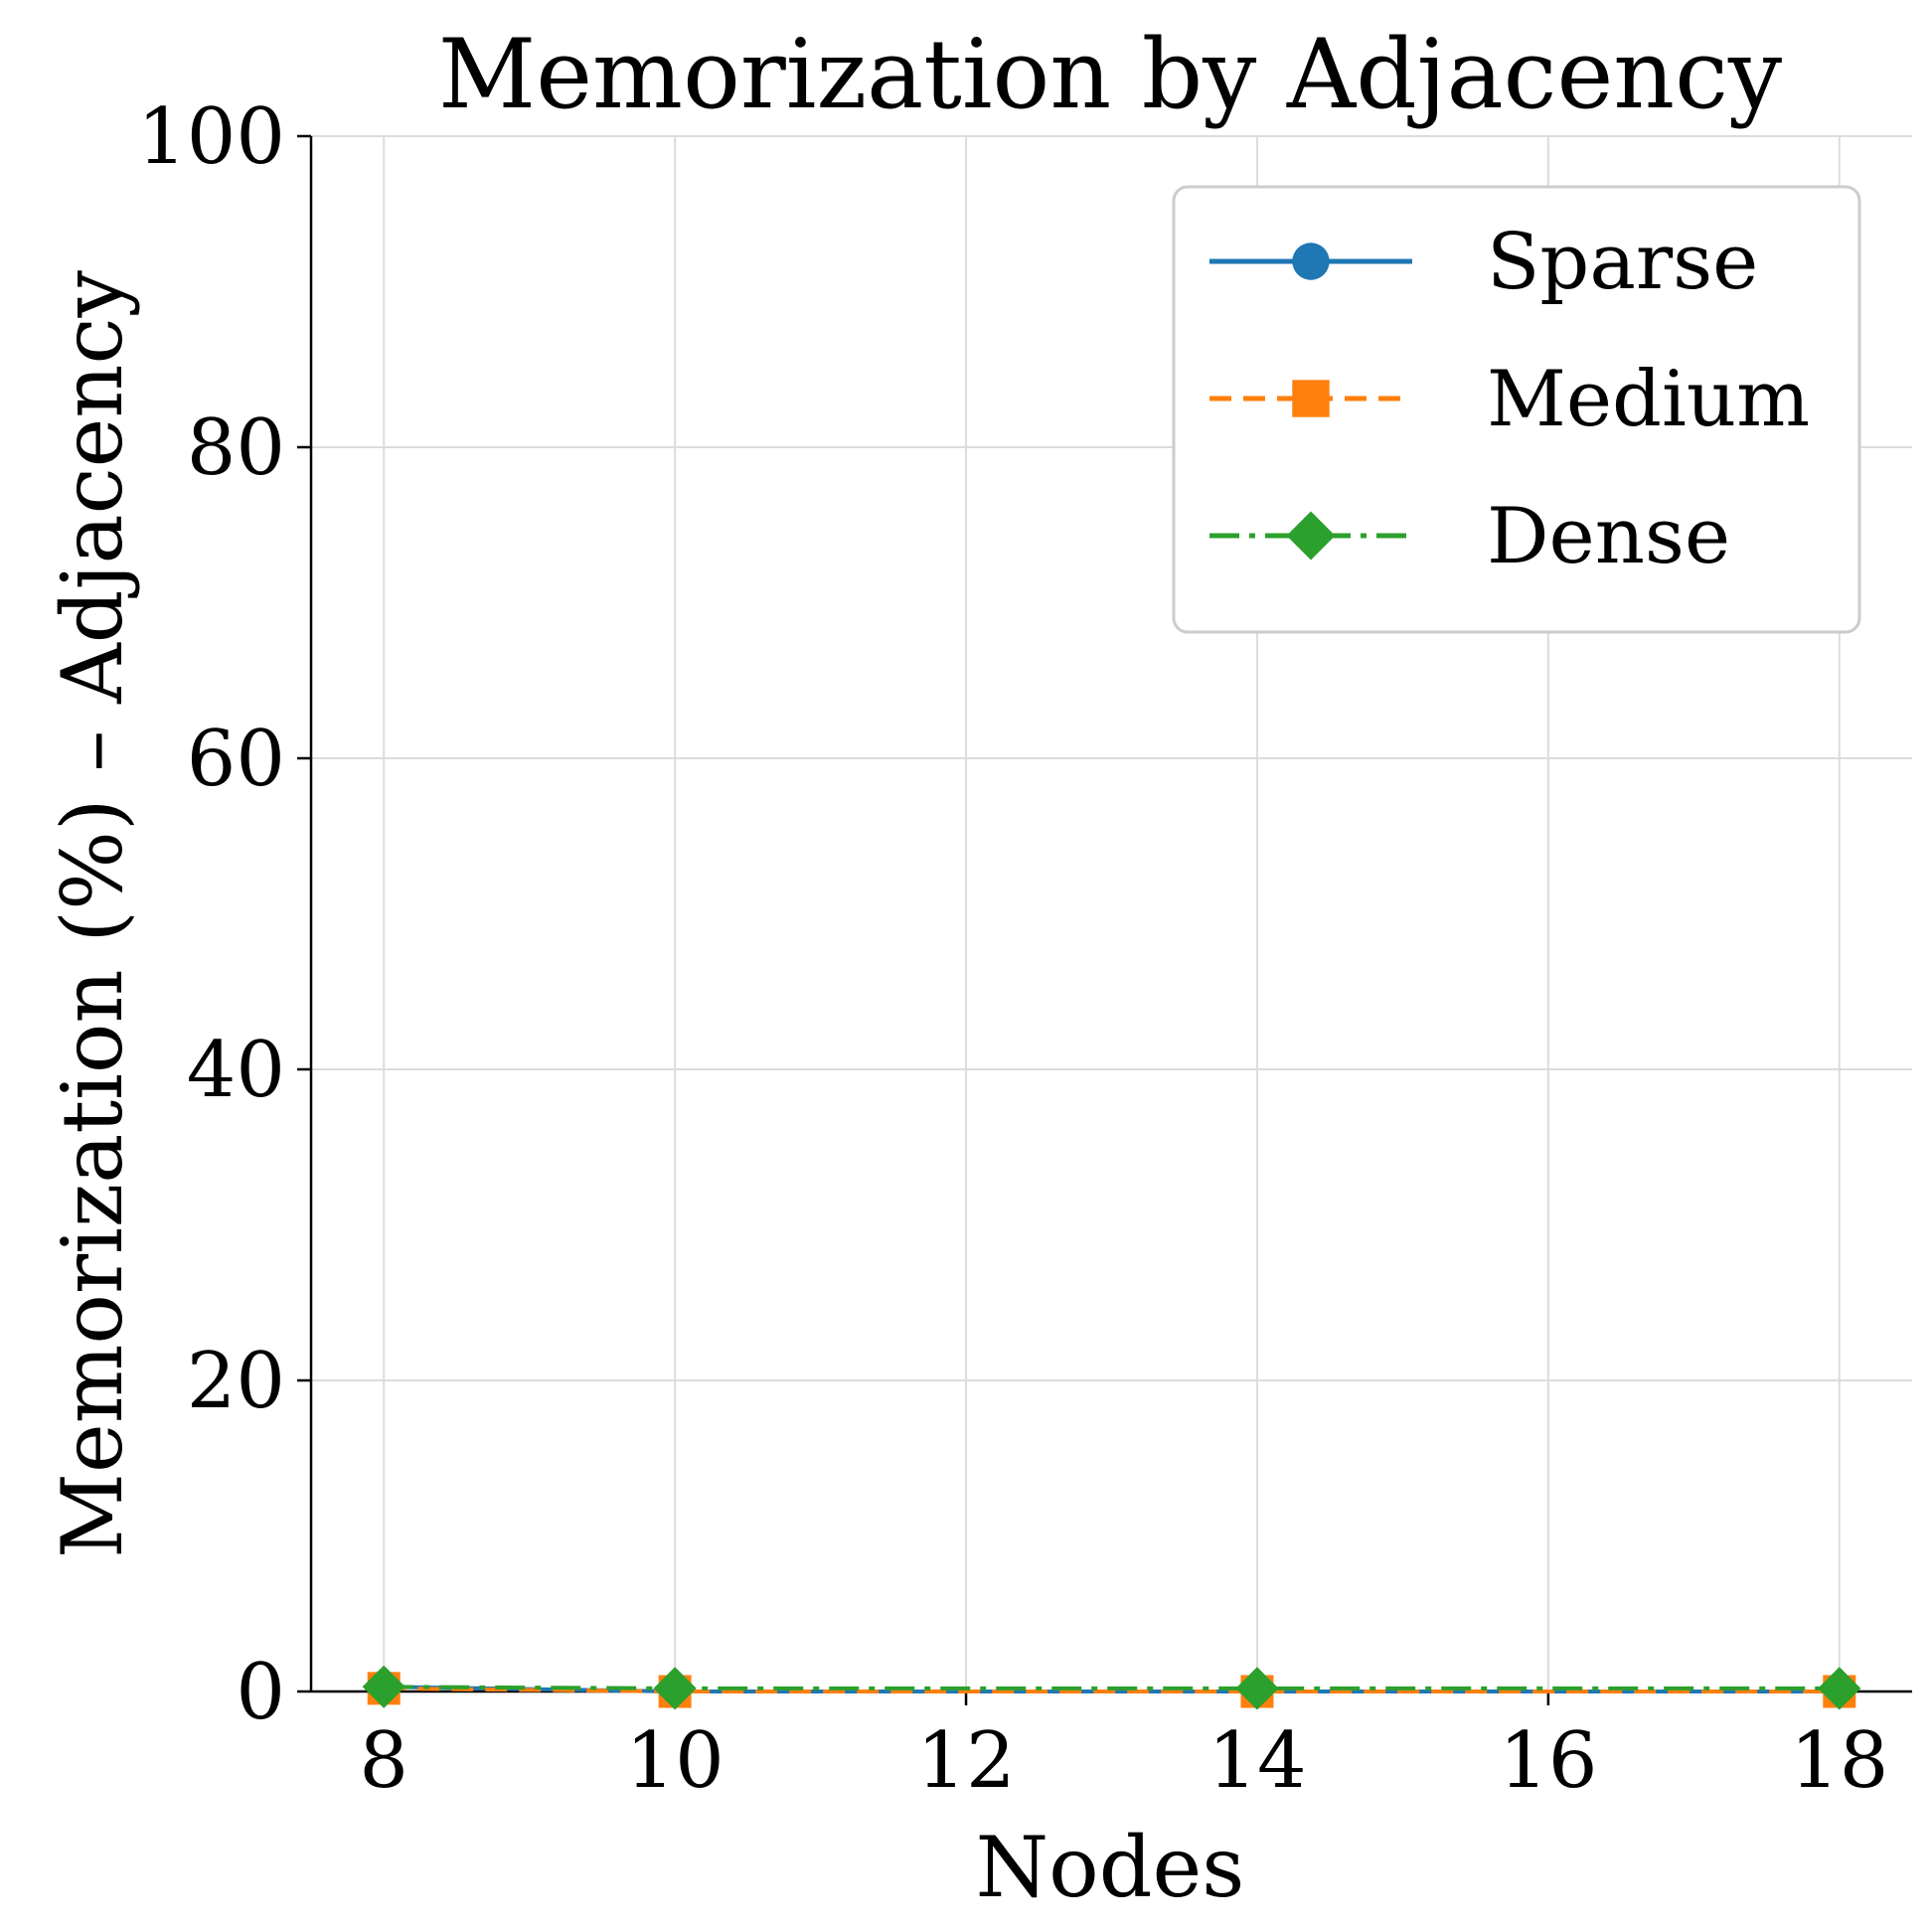  I want to click on y-tick-label: 40, so click(236, 1070).